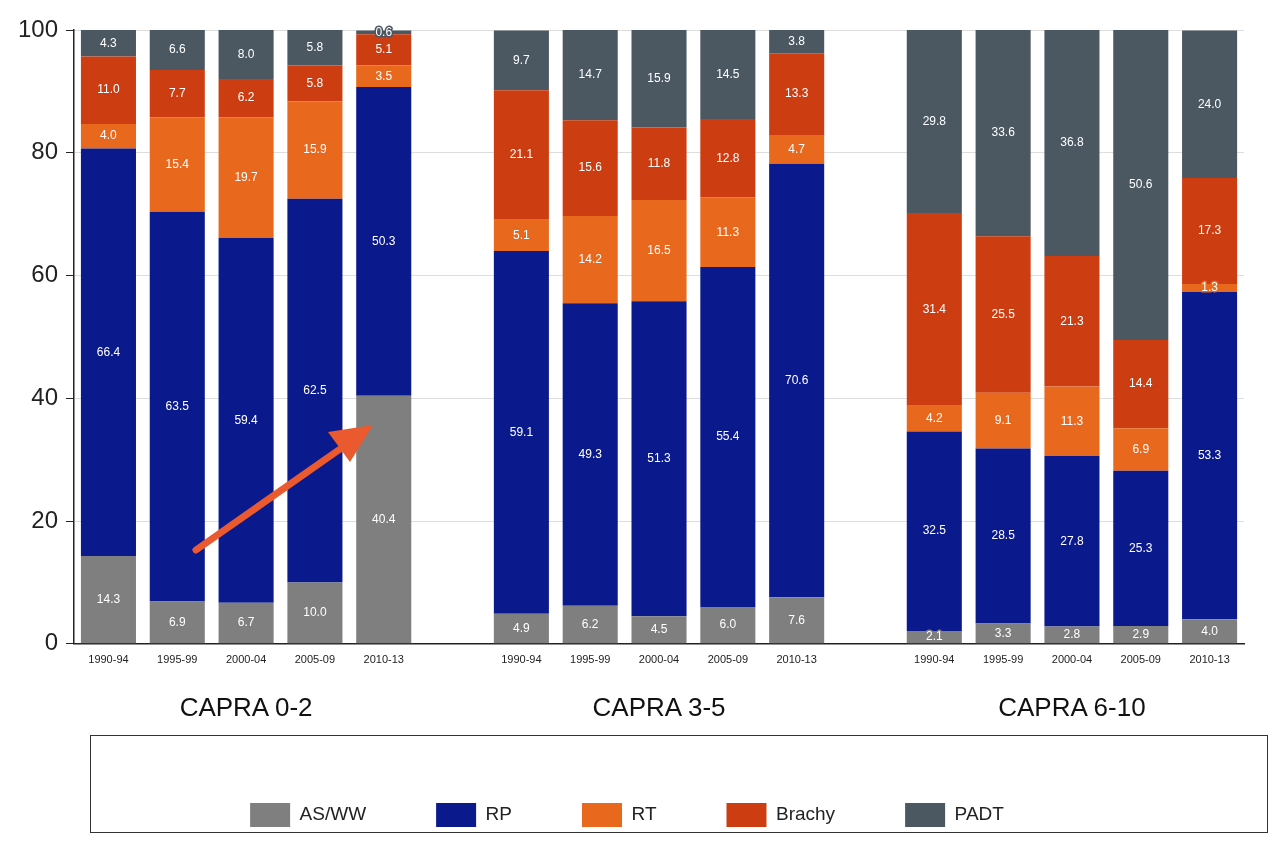 The image size is (1274, 841). Describe the element at coordinates (1209, 230) in the screenshot. I see `data-label: 17.3` at that location.